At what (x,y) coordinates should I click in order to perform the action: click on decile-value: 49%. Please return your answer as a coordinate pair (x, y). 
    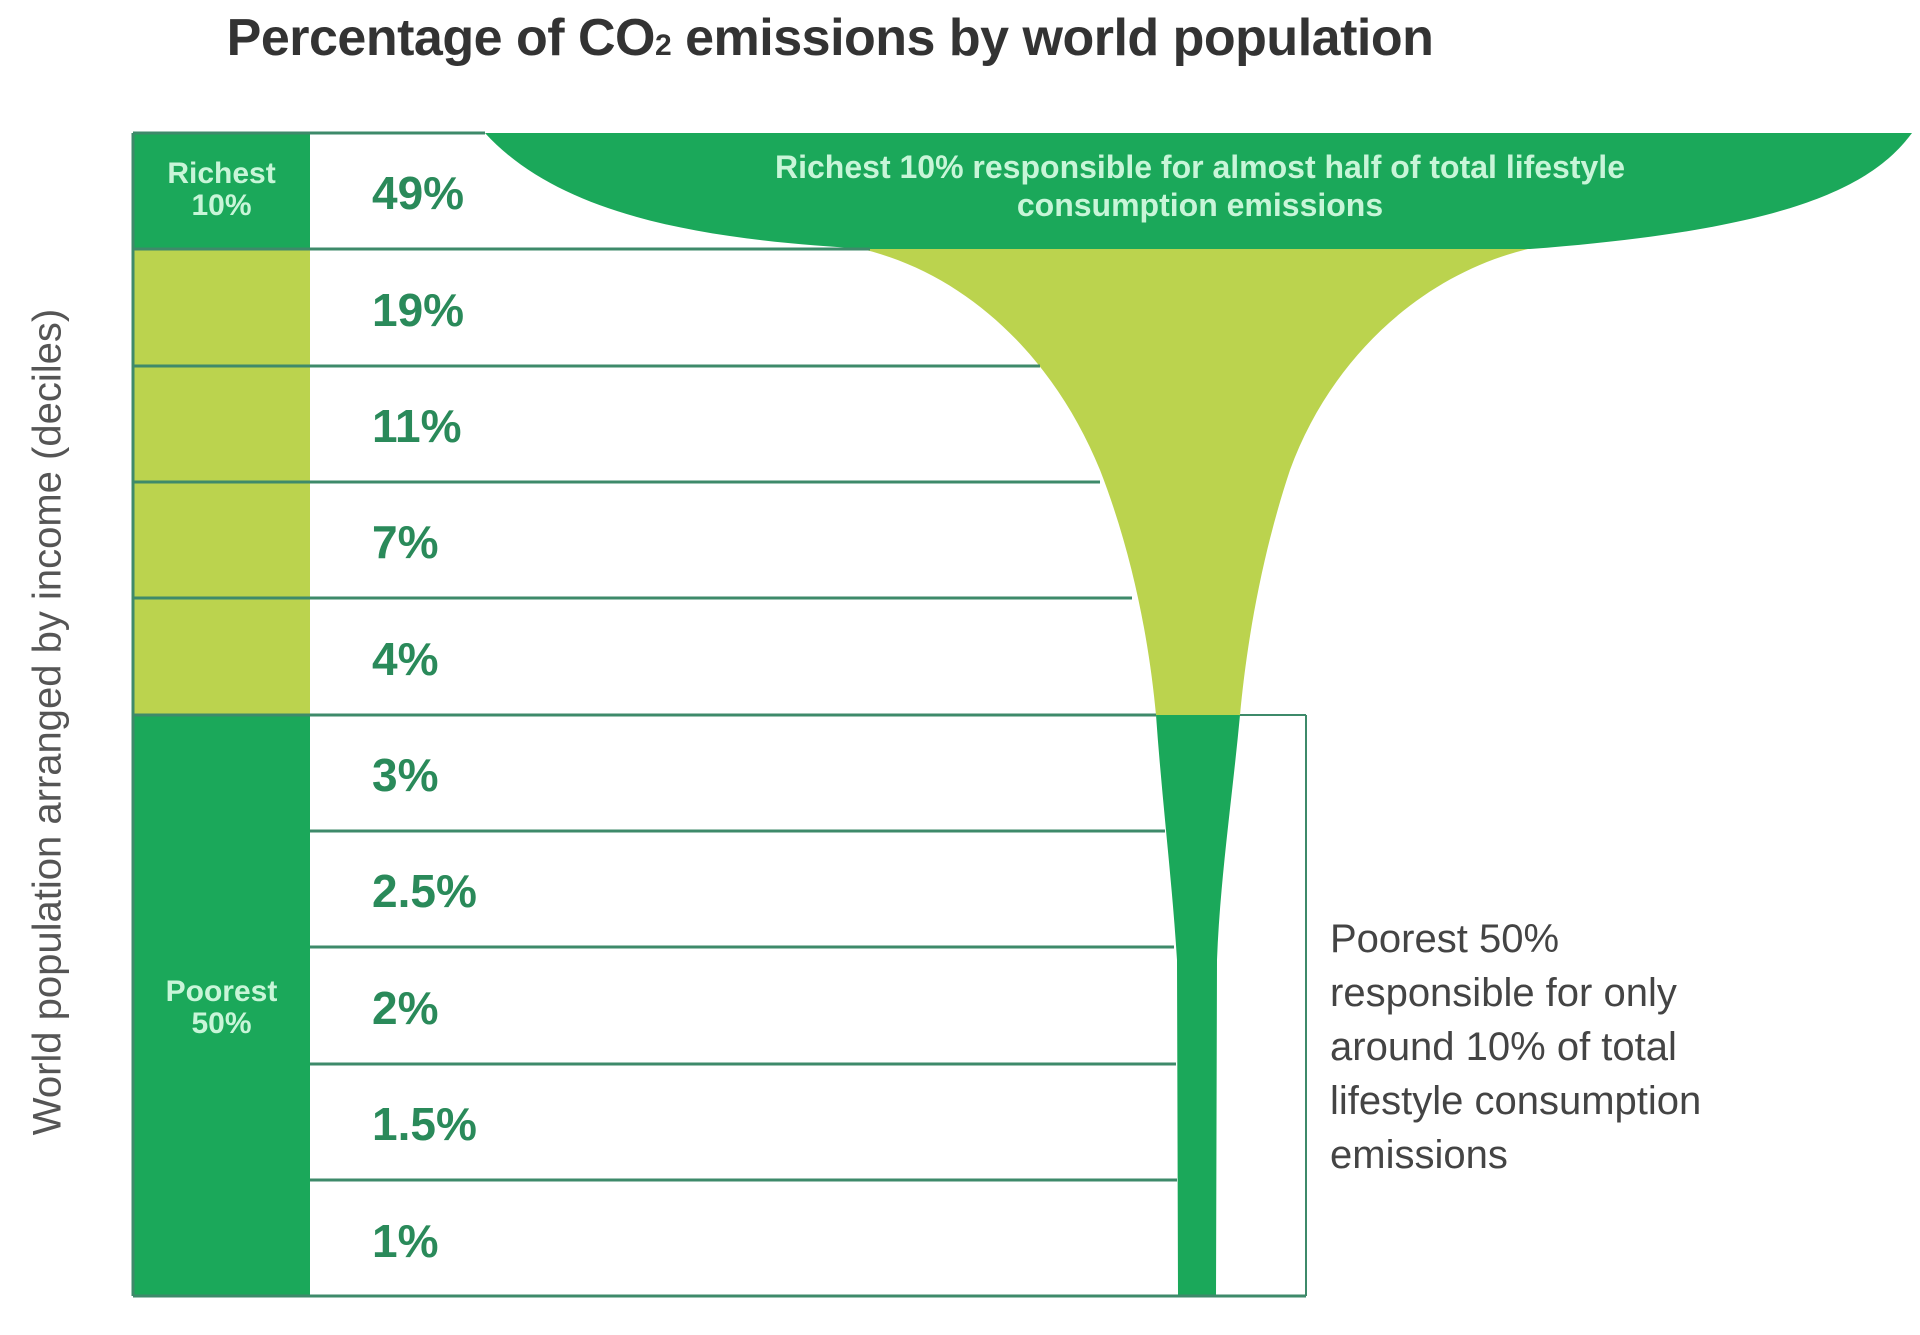
    Looking at the image, I should click on (418, 193).